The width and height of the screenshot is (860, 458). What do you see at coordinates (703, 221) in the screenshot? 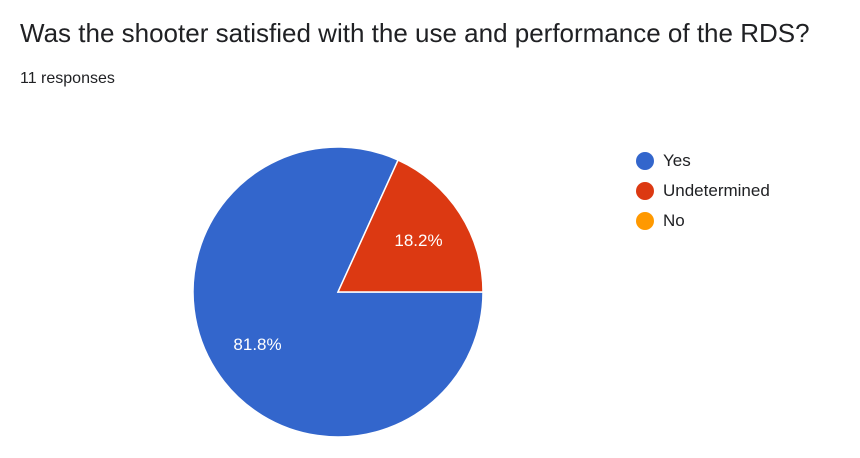
I see `legend-item-no: No` at bounding box center [703, 221].